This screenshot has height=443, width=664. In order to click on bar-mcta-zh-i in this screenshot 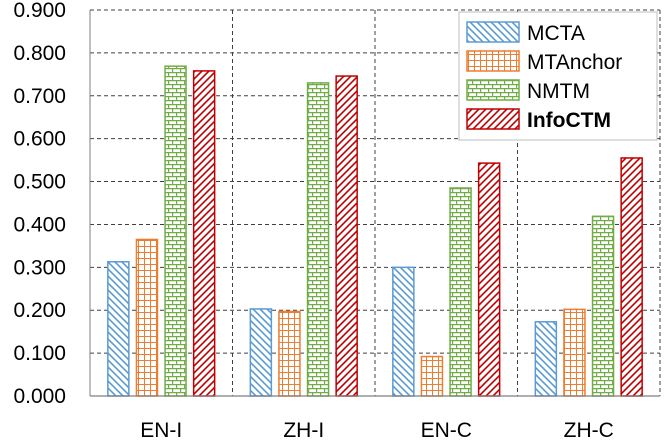, I will do `click(261, 352)`.